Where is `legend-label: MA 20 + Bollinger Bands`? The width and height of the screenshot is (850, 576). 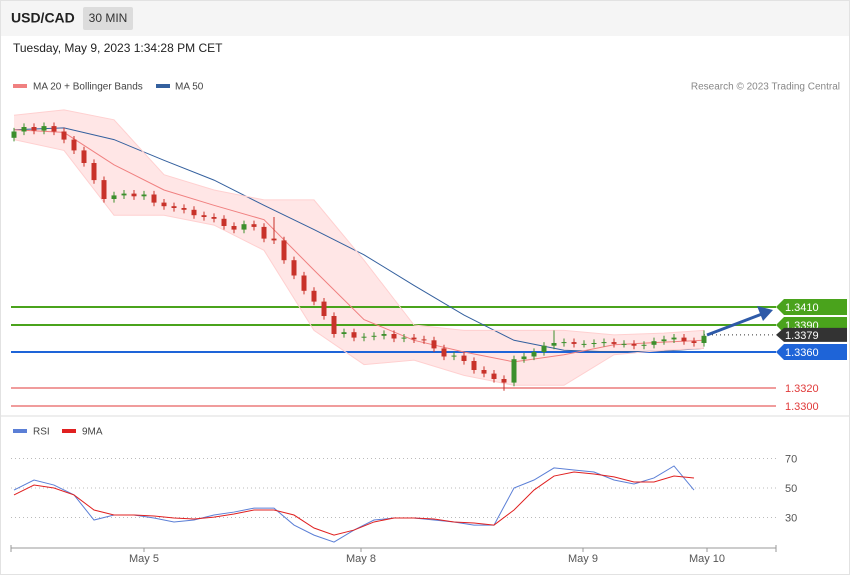
legend-label: MA 20 + Bollinger Bands is located at coordinates (88, 87).